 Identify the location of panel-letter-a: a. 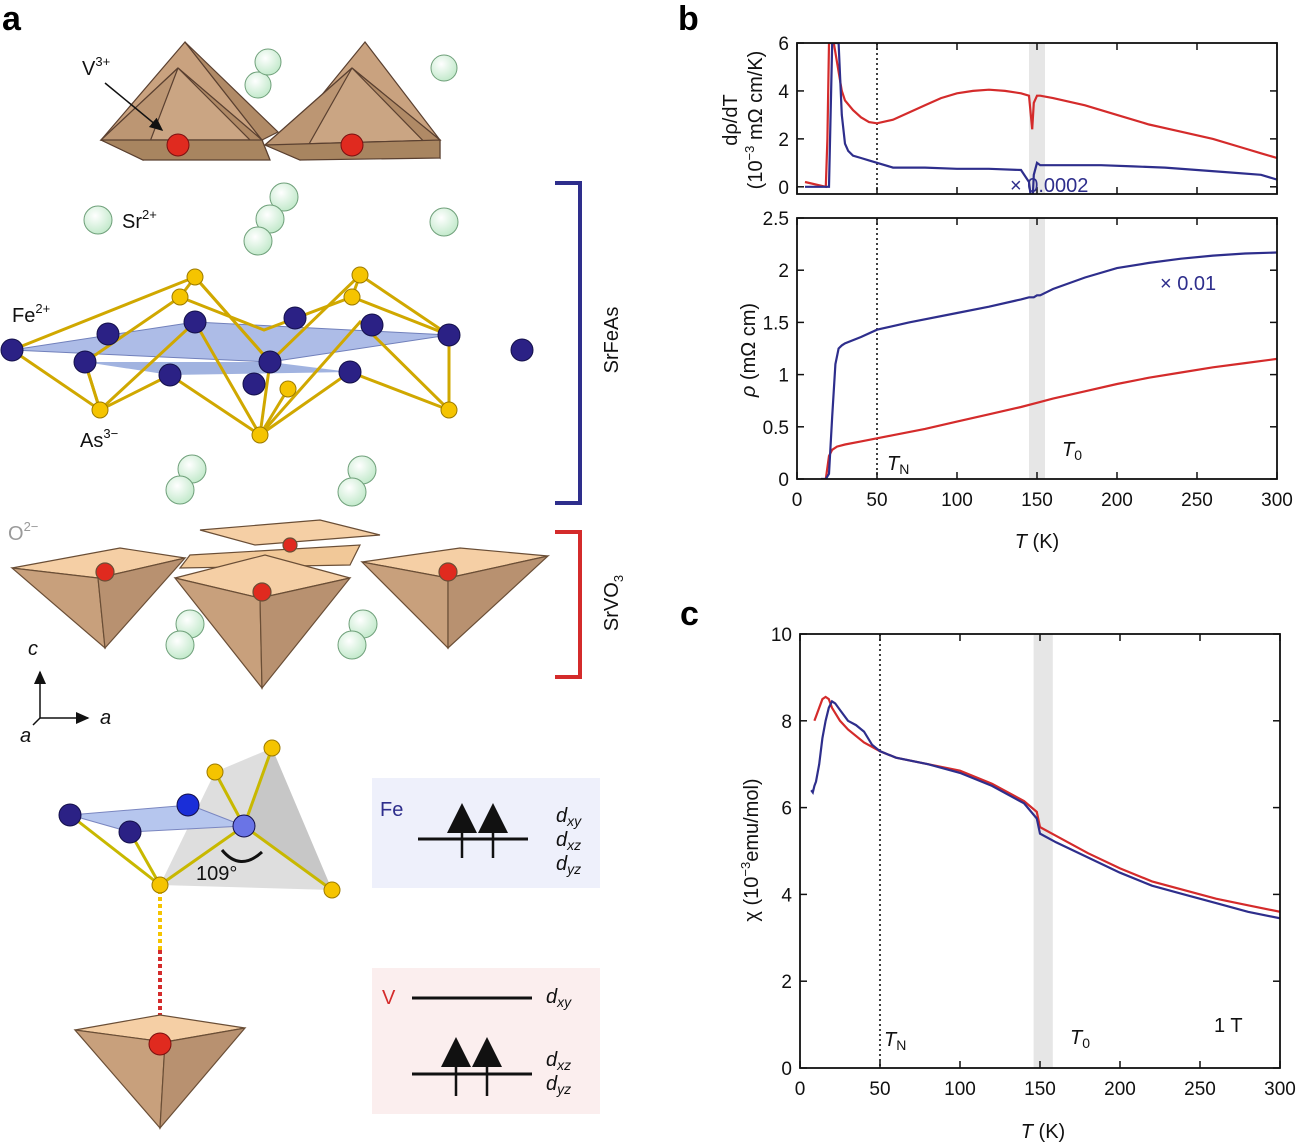
(12, 19).